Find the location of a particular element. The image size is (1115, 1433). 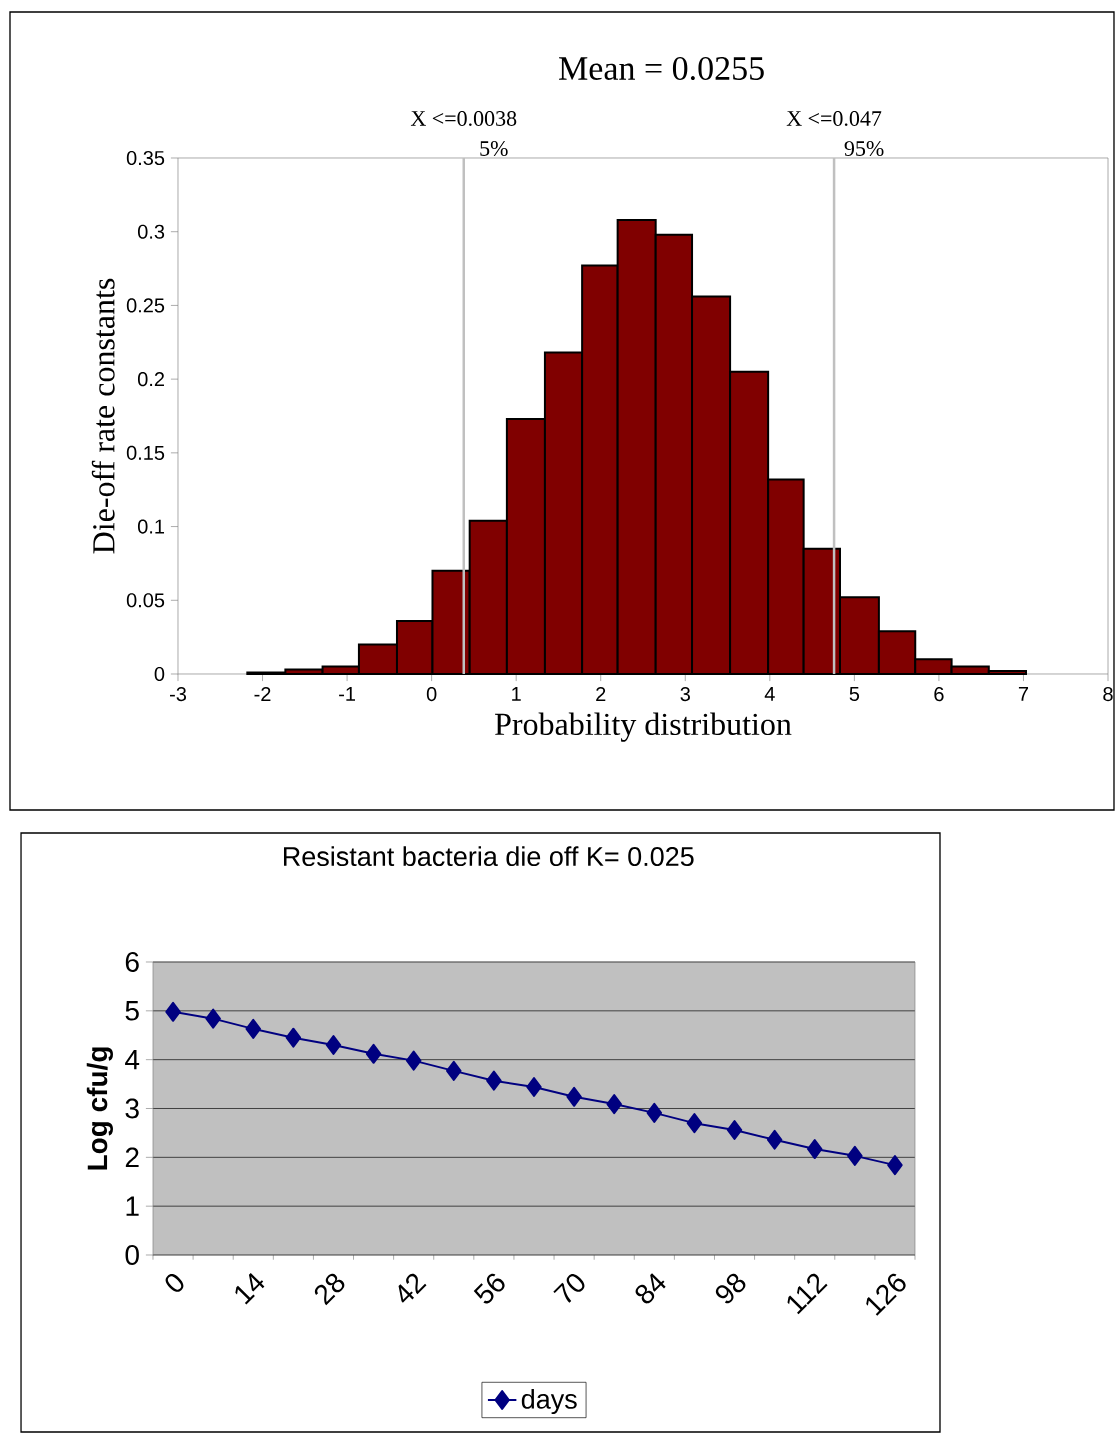

x-tick-label: -3 is located at coordinates (178, 694).